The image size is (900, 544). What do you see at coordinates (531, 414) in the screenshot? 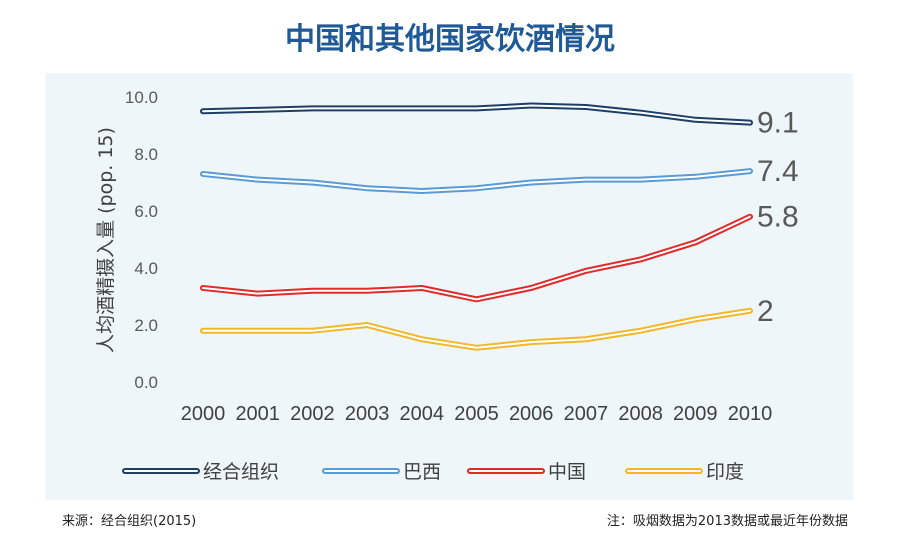
I see `x-tick-label: 2006` at bounding box center [531, 414].